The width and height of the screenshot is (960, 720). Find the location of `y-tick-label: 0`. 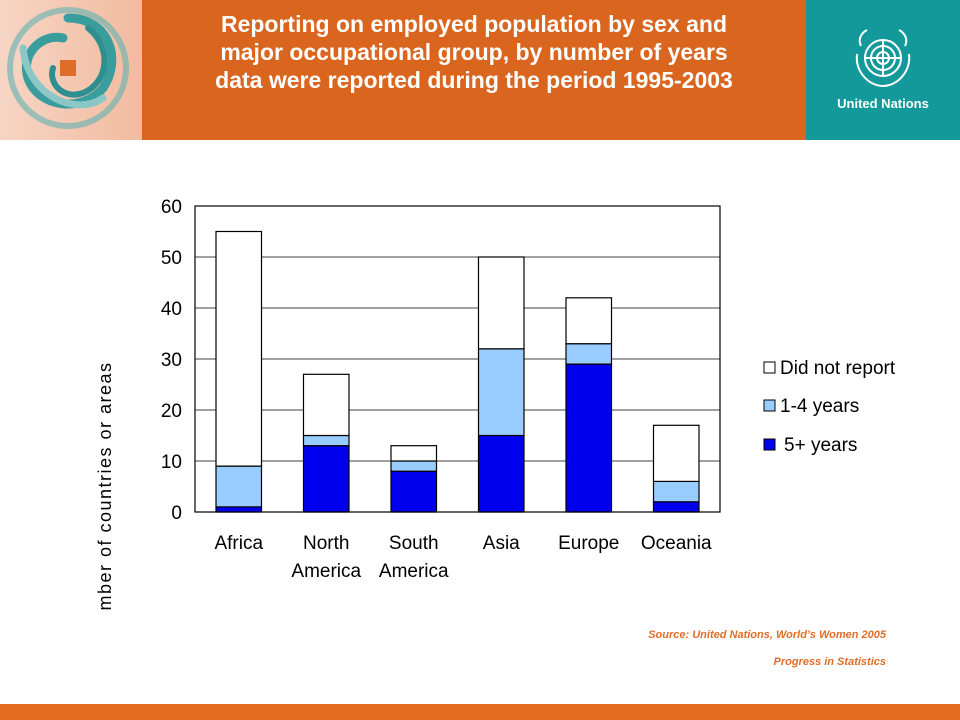

y-tick-label: 0 is located at coordinates (176, 513).